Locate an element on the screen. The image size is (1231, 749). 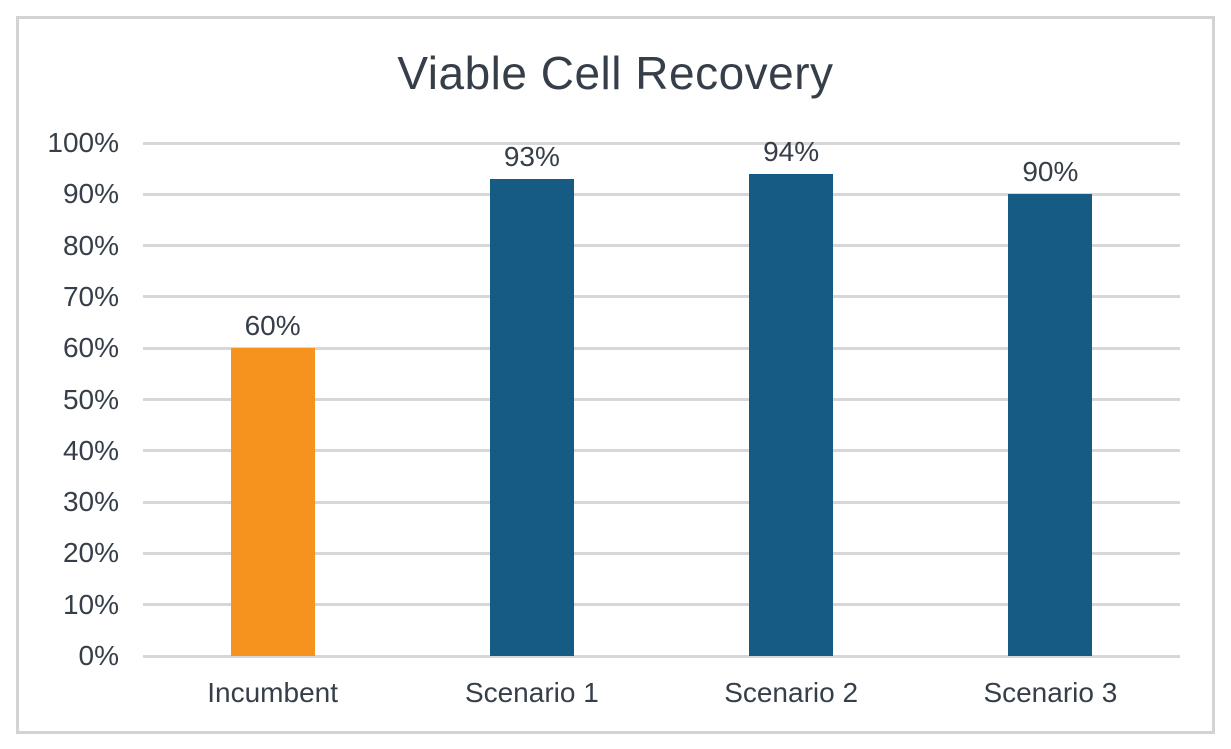
gridline-20% is located at coordinates (661, 553).